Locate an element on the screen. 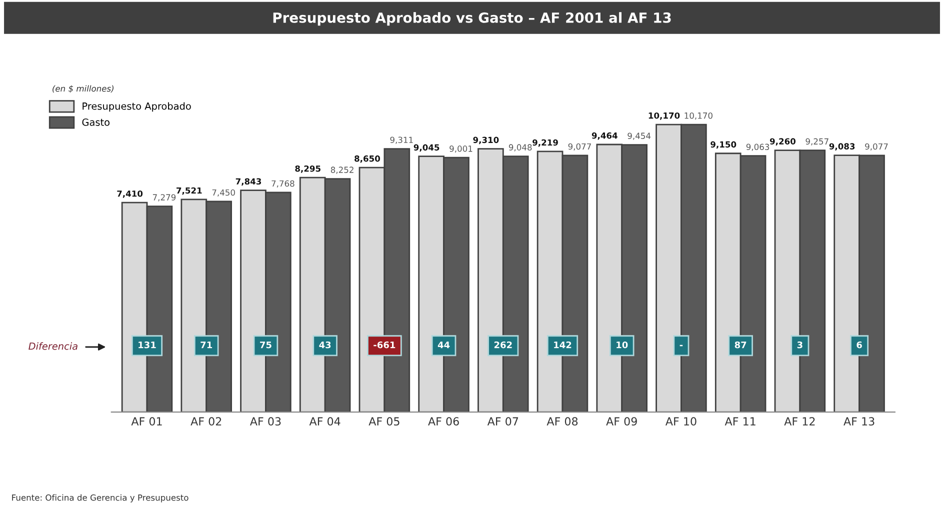  data-label: 7,521 is located at coordinates (189, 191).